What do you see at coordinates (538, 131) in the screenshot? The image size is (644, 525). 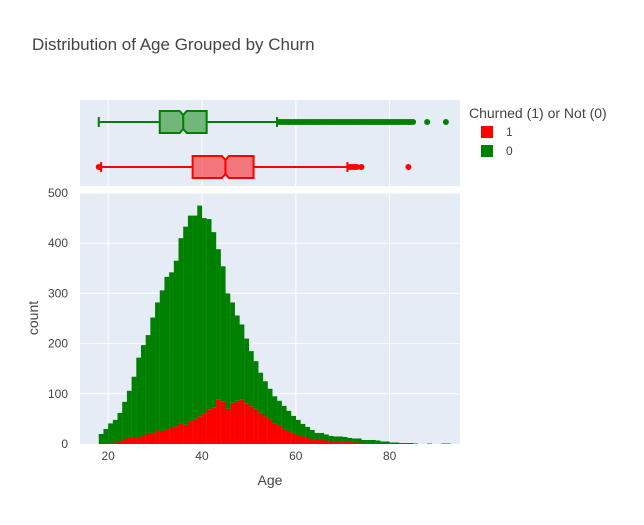 I see `legend: Churned (1) or Not (0) 1 0` at bounding box center [538, 131].